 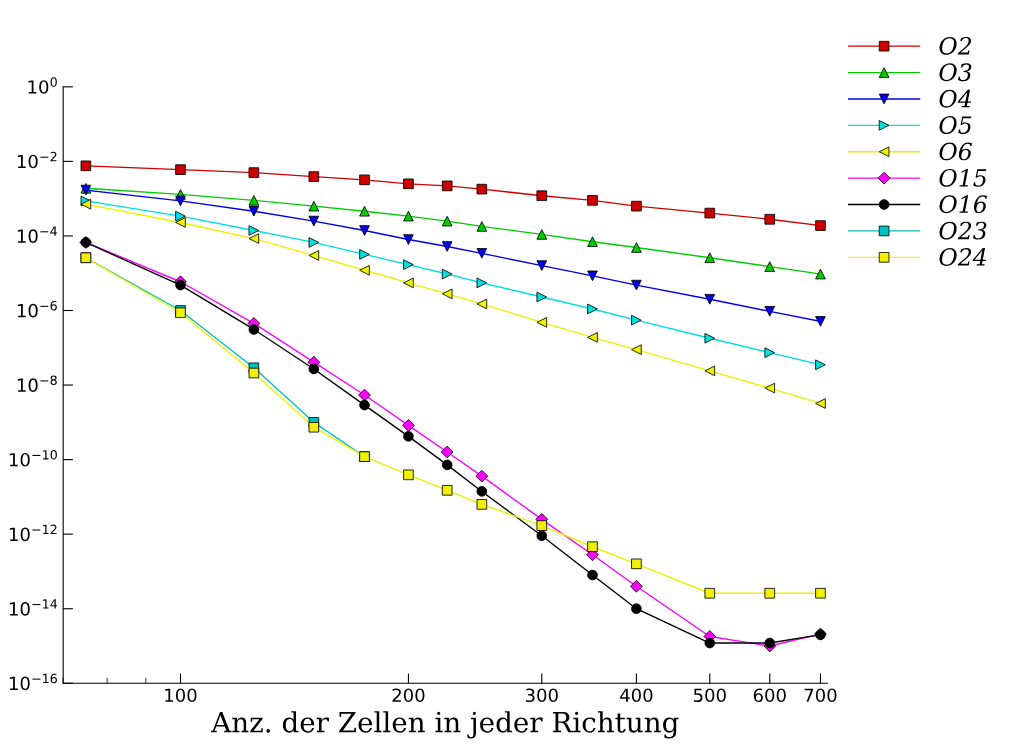 What do you see at coordinates (37, 234) in the screenshot?
I see `y-tick-label: 10$^{−4}$` at bounding box center [37, 234].